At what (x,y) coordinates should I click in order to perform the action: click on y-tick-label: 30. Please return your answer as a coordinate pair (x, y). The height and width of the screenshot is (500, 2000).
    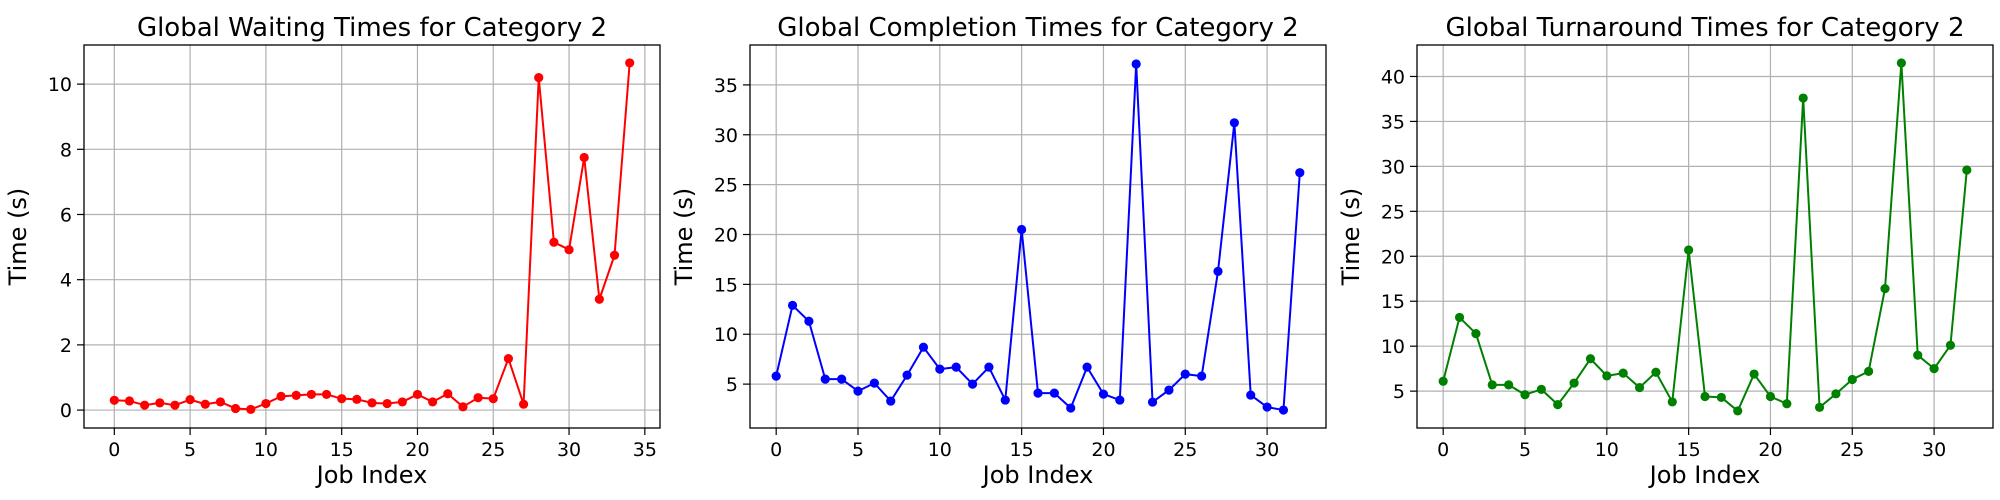
    Looking at the image, I should click on (1393, 167).